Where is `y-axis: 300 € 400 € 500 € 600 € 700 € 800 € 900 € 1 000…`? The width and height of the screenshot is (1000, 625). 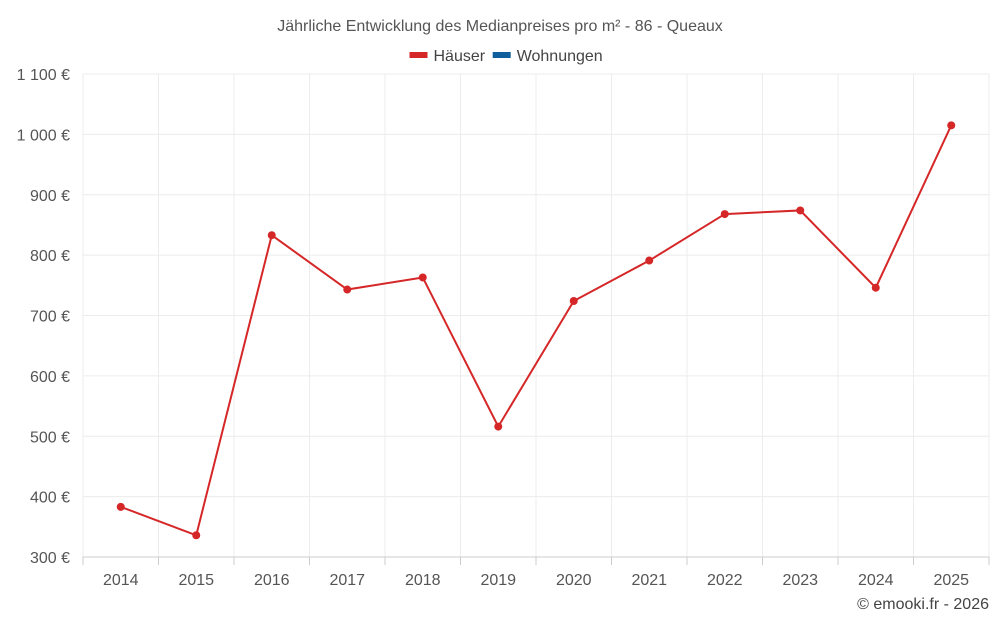
y-axis: 300 € 400 € 500 € 600 € 700 € 800 € 900 € 1 000… is located at coordinates (43, 317).